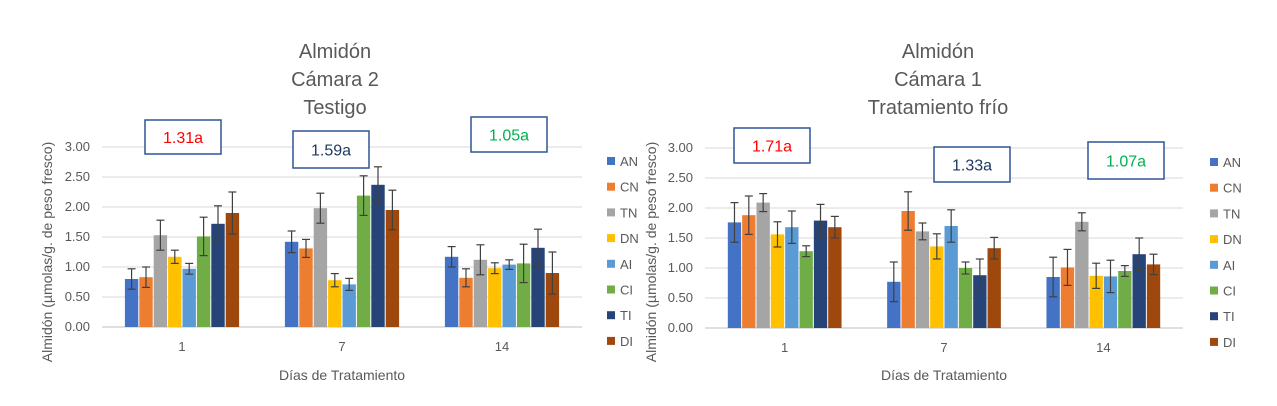 This screenshot has height=406, width=1277. Describe the element at coordinates (1231, 213) in the screenshot. I see `chart-2-legend-label-tn: TN` at that location.